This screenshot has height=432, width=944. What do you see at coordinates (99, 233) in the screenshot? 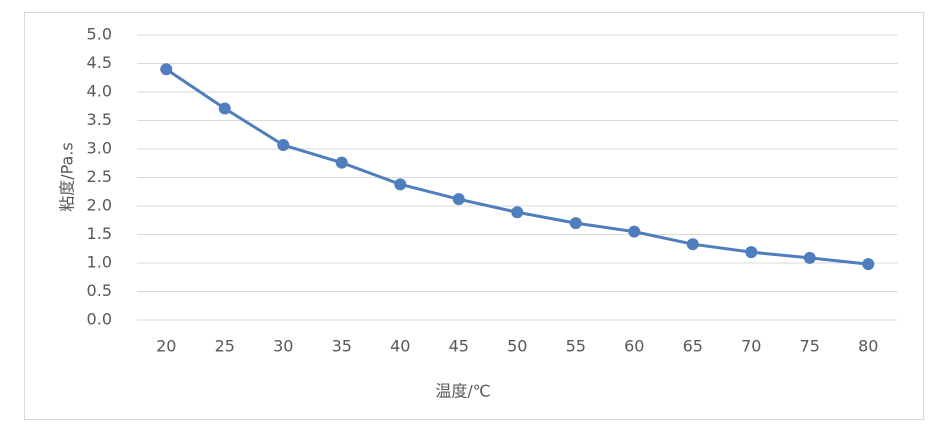
I see `y-tick-label: 1.5` at bounding box center [99, 233].